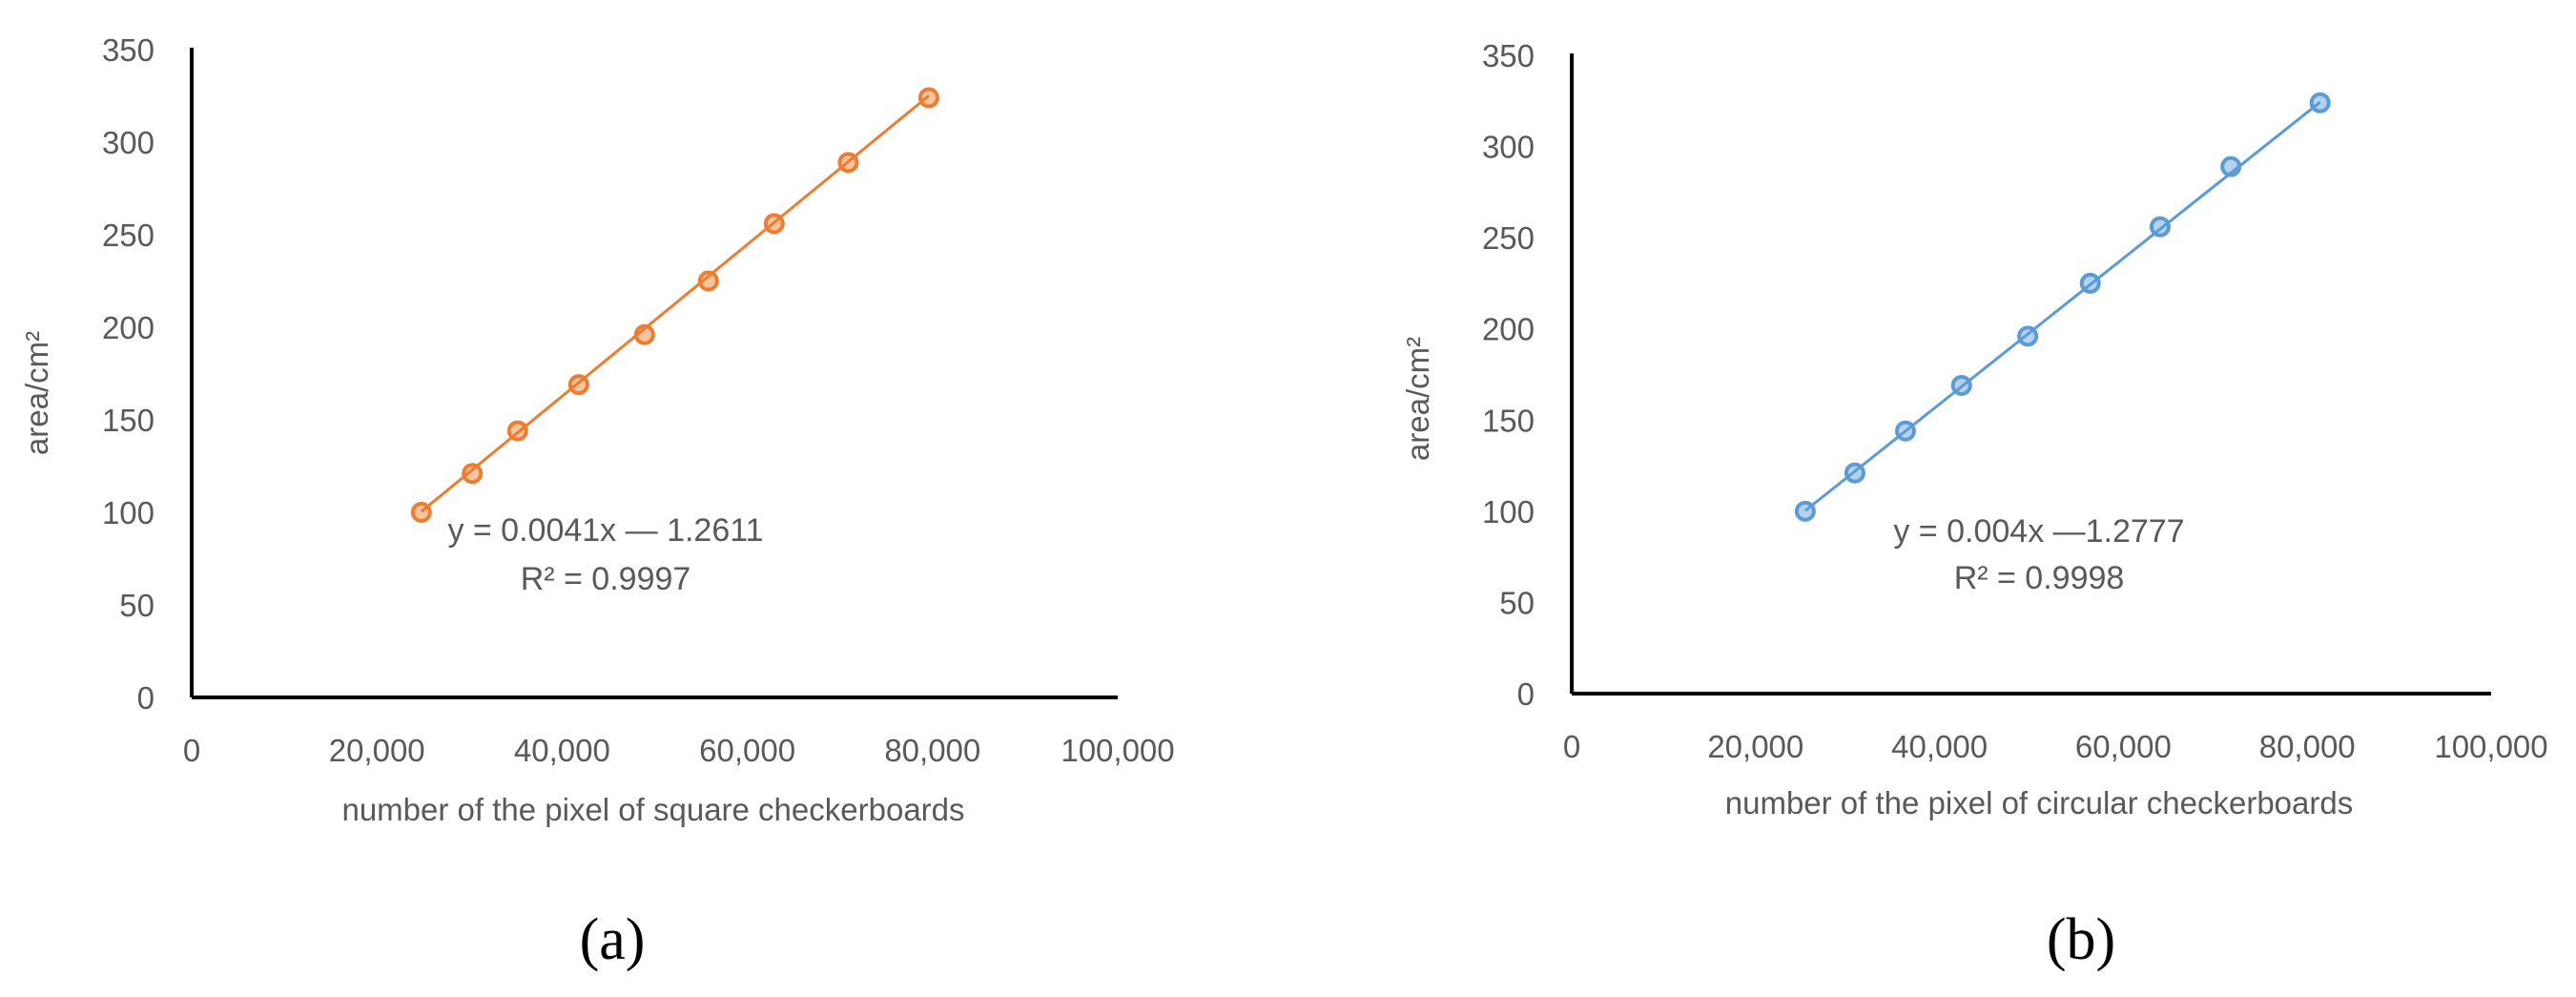 The height and width of the screenshot is (997, 2576). What do you see at coordinates (606, 579) in the screenshot?
I see `r-squared-label: R² = 0.9997` at bounding box center [606, 579].